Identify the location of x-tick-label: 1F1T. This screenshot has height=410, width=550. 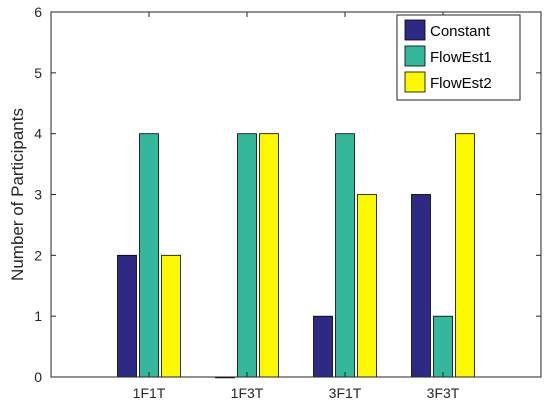
(149, 393).